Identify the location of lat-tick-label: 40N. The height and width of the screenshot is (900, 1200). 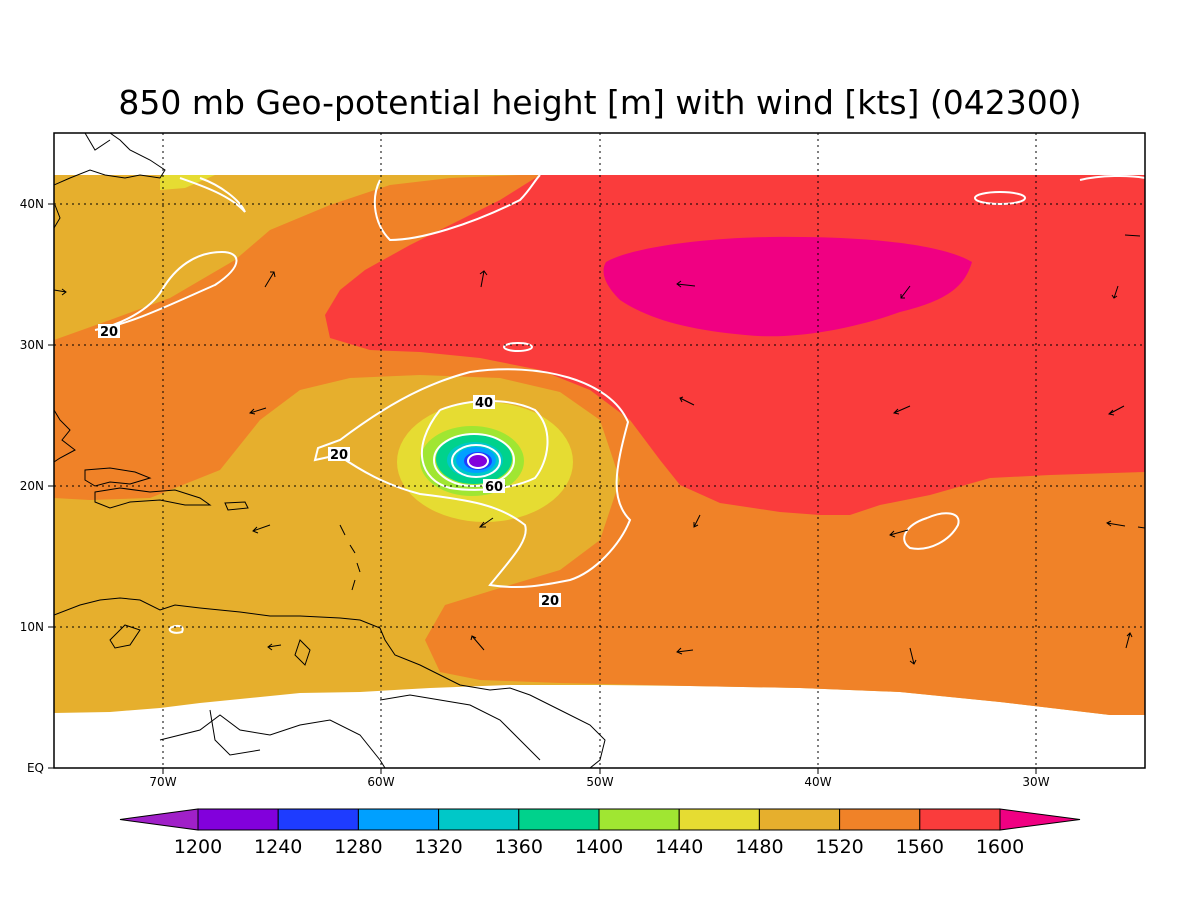
(32, 204).